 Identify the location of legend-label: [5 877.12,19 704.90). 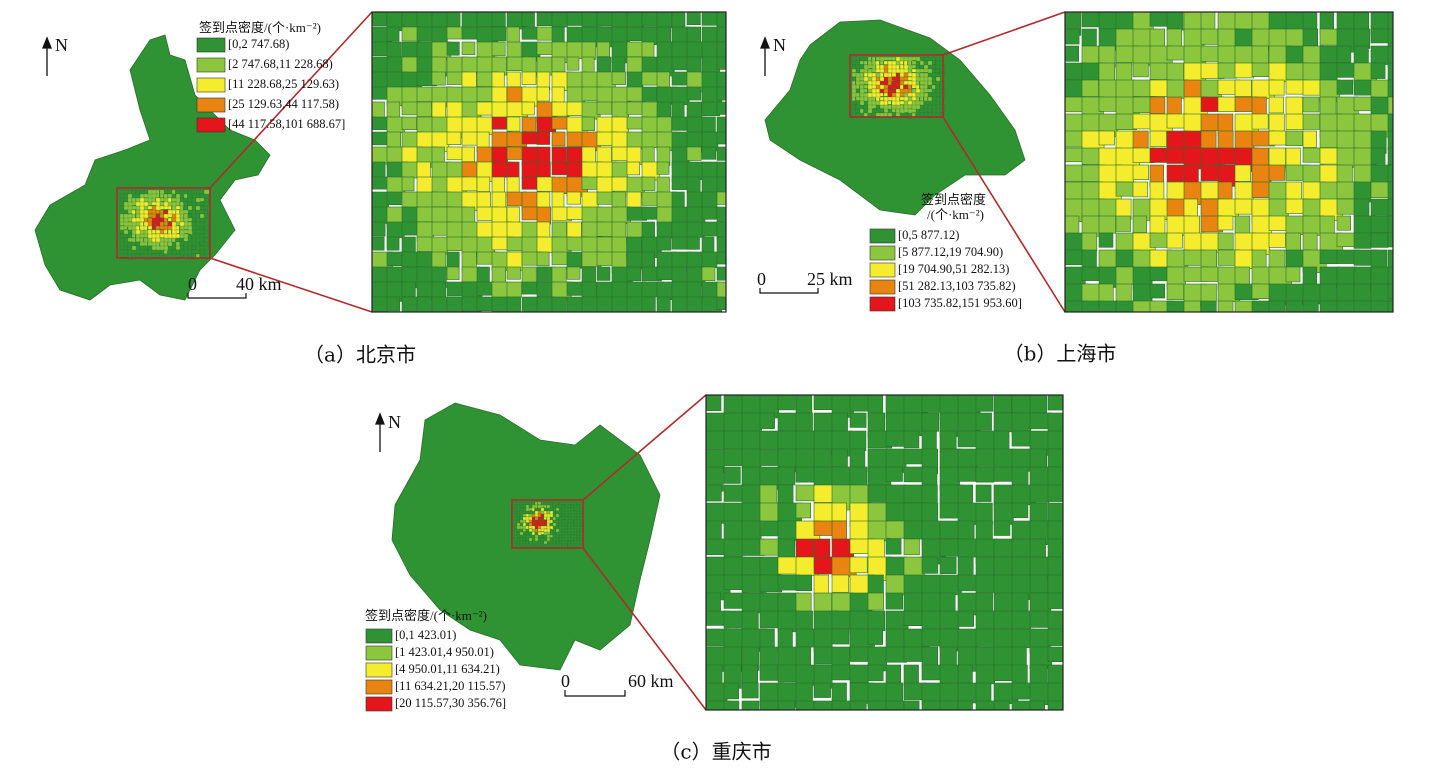
(950, 252).